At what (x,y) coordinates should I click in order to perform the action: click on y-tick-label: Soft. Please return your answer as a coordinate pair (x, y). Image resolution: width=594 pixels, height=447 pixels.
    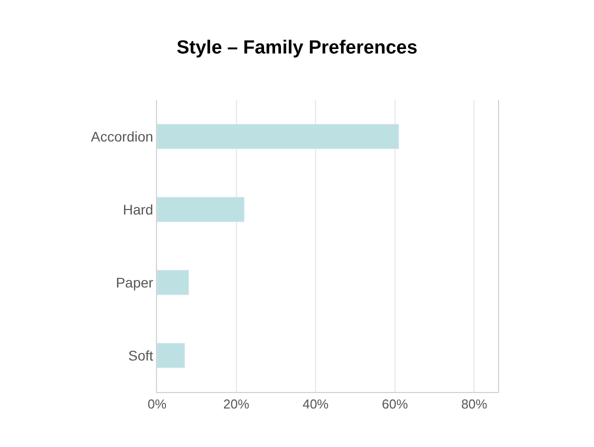
    Looking at the image, I should click on (141, 355).